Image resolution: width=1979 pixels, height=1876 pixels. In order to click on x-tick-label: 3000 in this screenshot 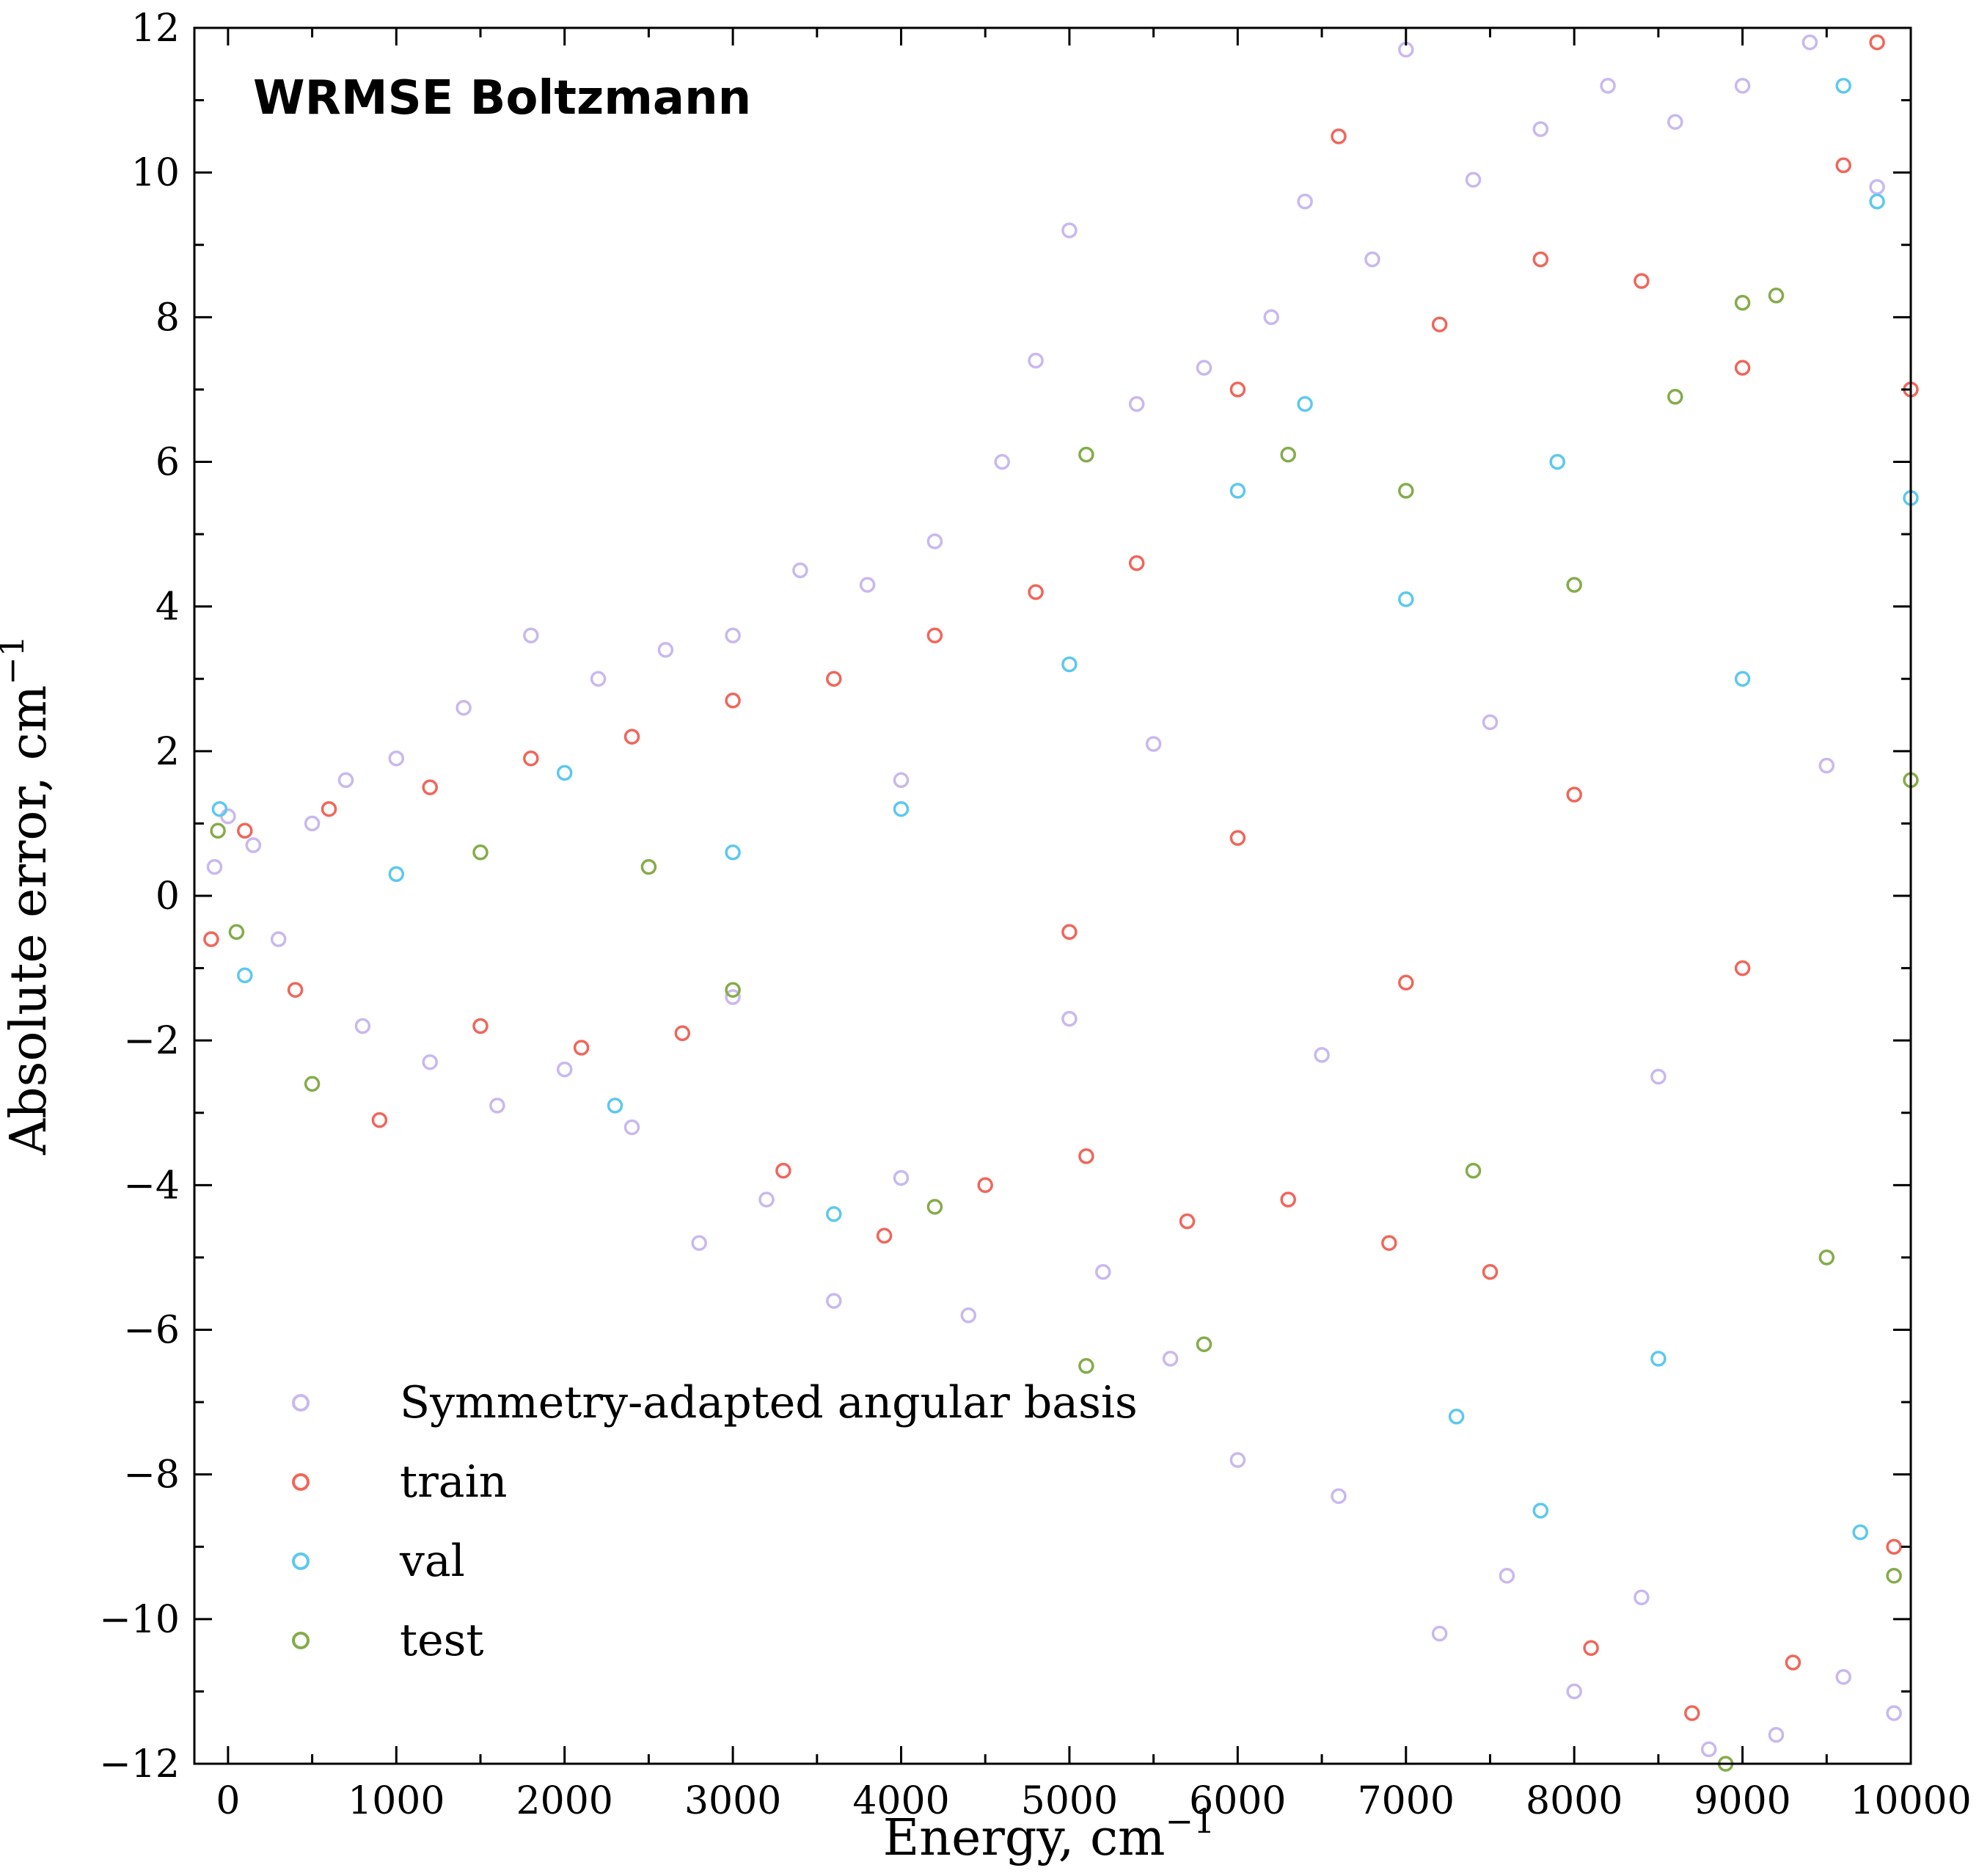, I will do `click(732, 1801)`.